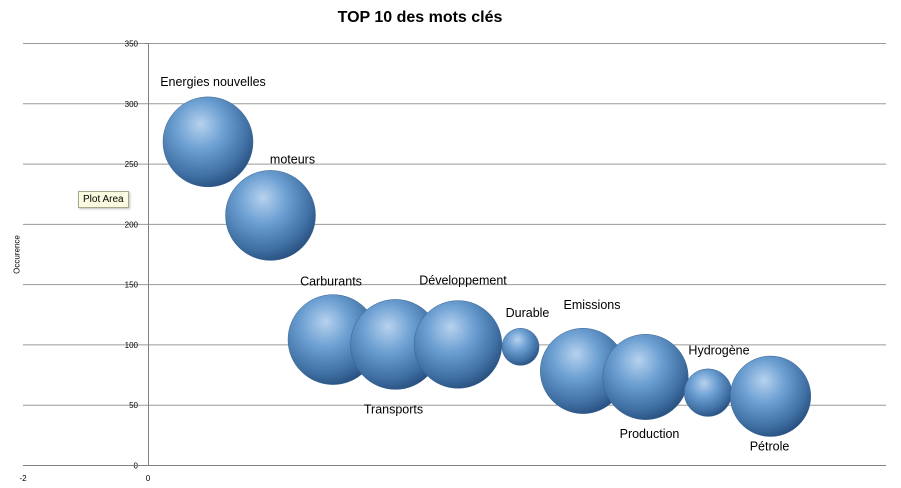 The width and height of the screenshot is (901, 488). Describe the element at coordinates (213, 82) in the screenshot. I see `data-label: Energies nouvelles` at that location.